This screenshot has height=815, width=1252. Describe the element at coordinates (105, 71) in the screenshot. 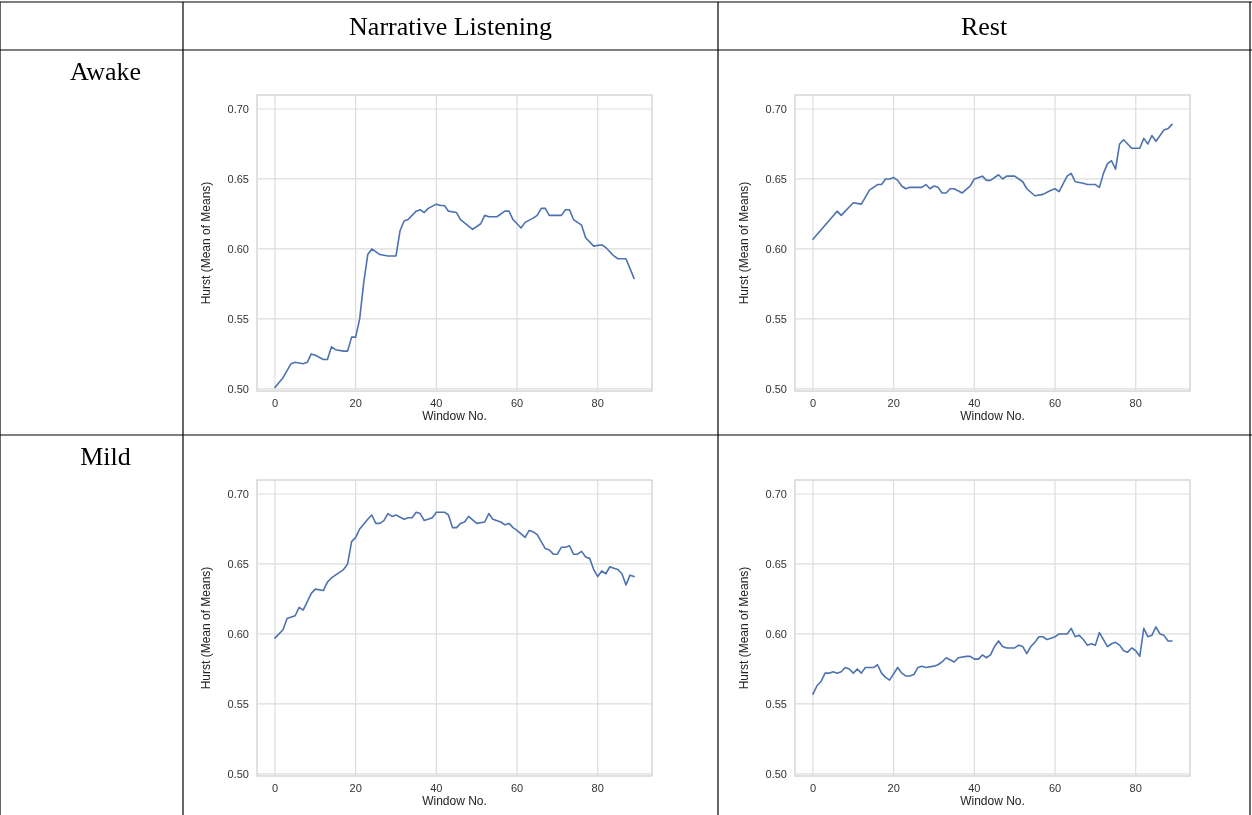

I see `text: Awake` at that location.